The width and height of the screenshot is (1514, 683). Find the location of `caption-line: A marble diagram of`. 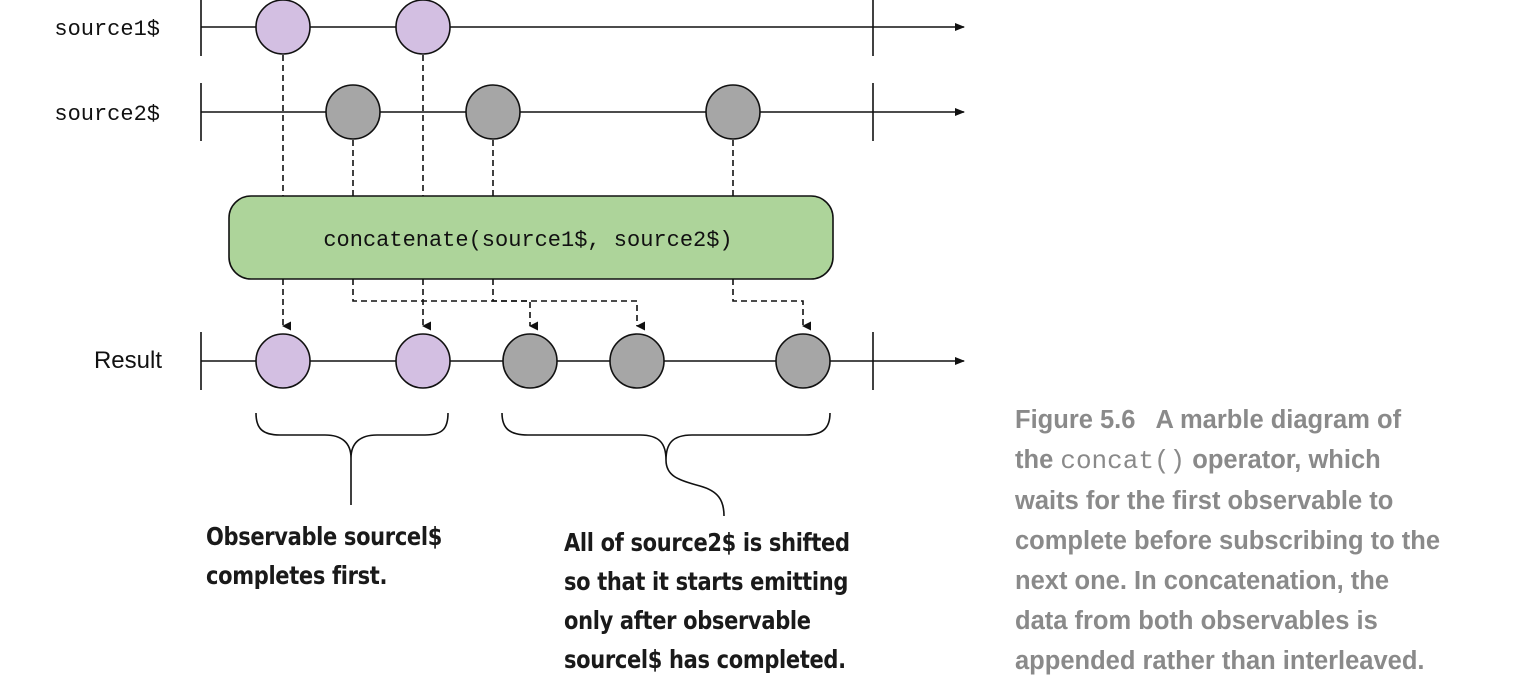

caption-line: A marble diagram of is located at coordinates (1278, 420).